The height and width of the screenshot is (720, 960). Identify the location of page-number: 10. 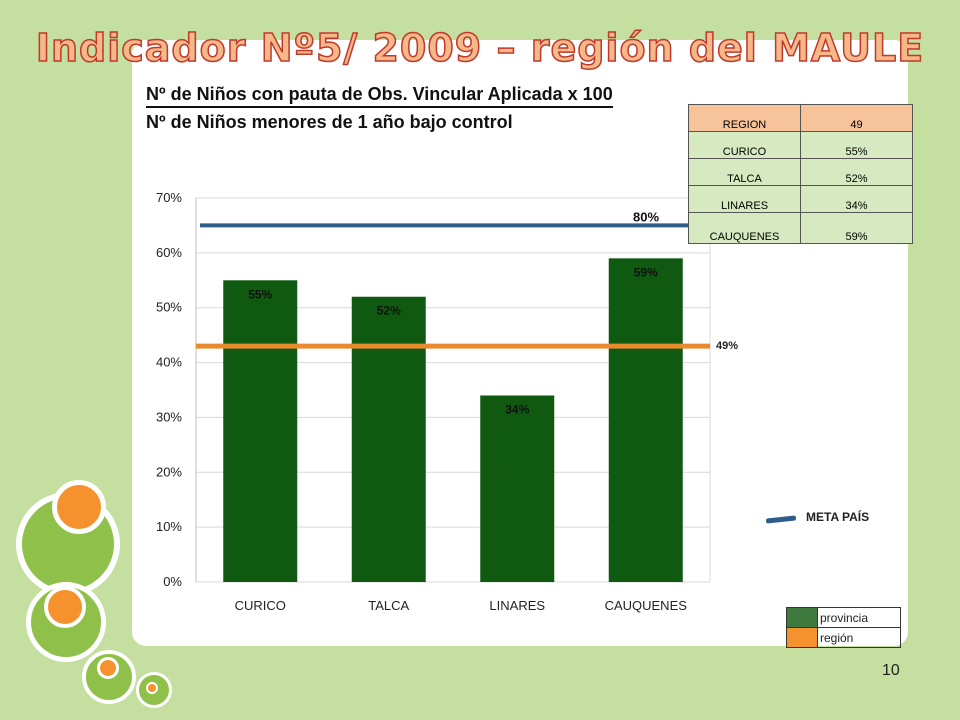
(891, 670).